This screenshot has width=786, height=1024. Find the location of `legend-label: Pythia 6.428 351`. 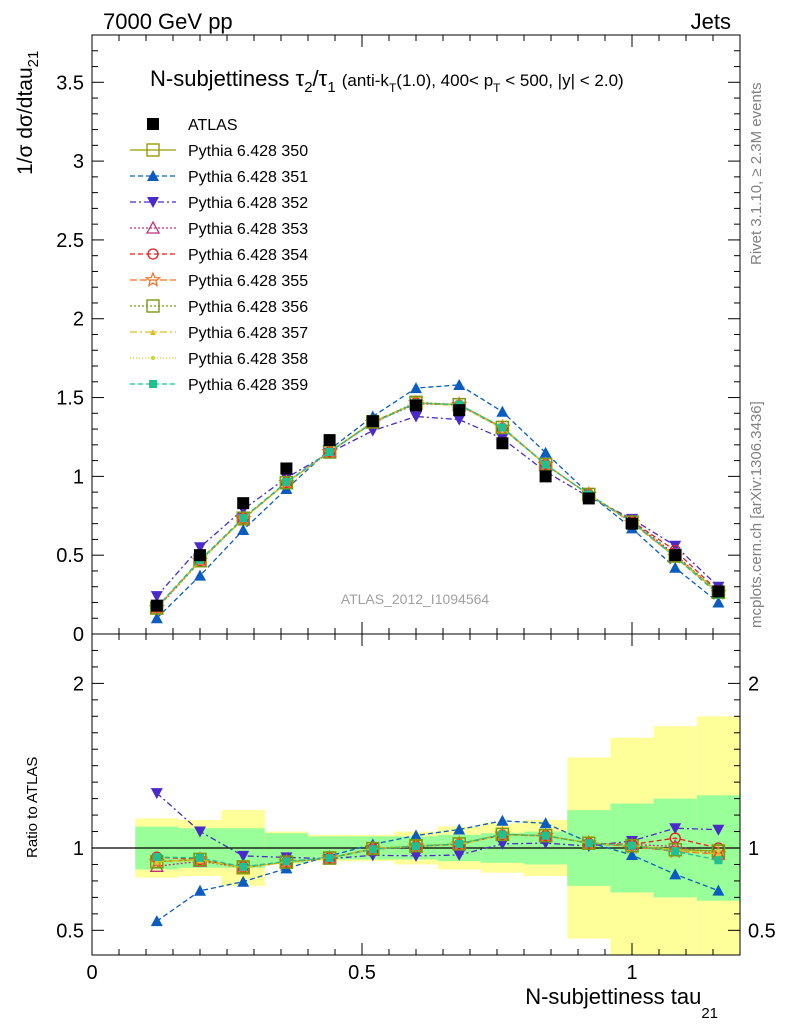

legend-label: Pythia 6.428 351 is located at coordinates (248, 177).